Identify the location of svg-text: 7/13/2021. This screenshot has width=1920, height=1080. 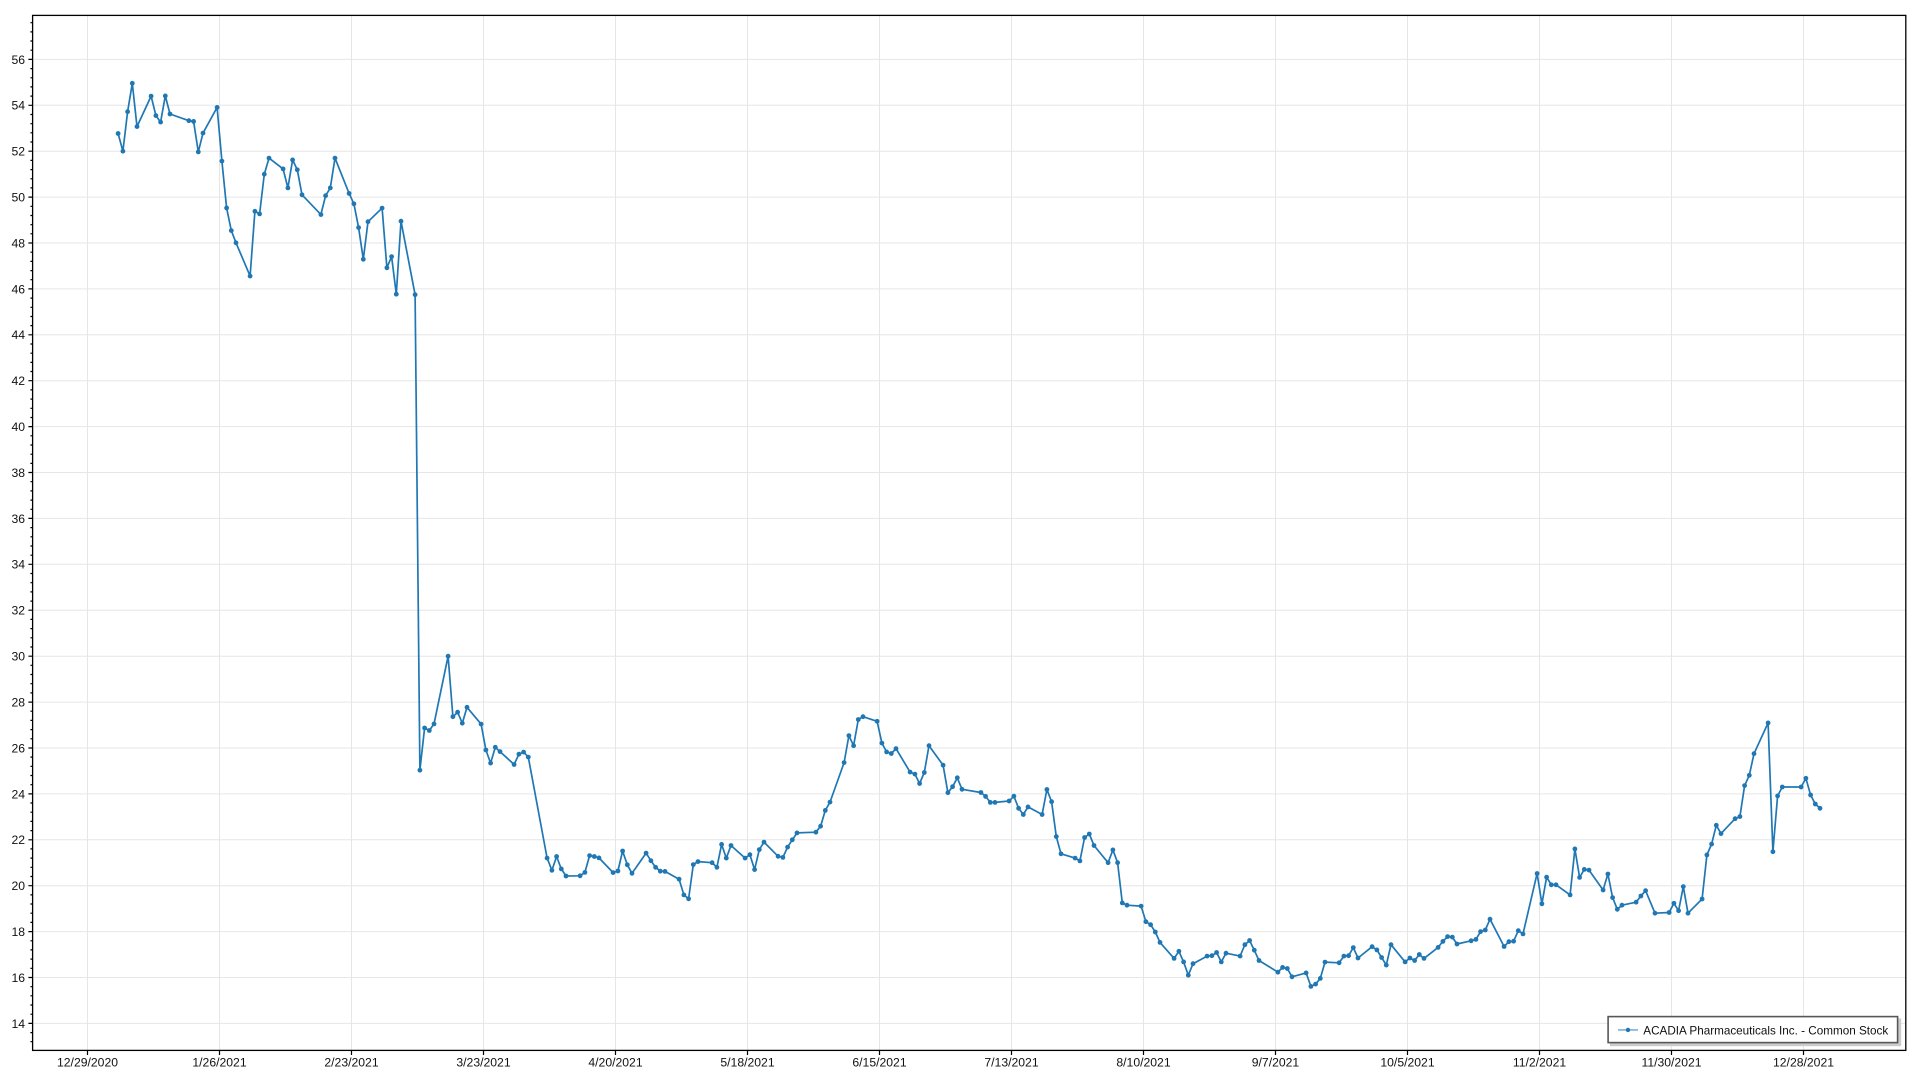
(1011, 1063).